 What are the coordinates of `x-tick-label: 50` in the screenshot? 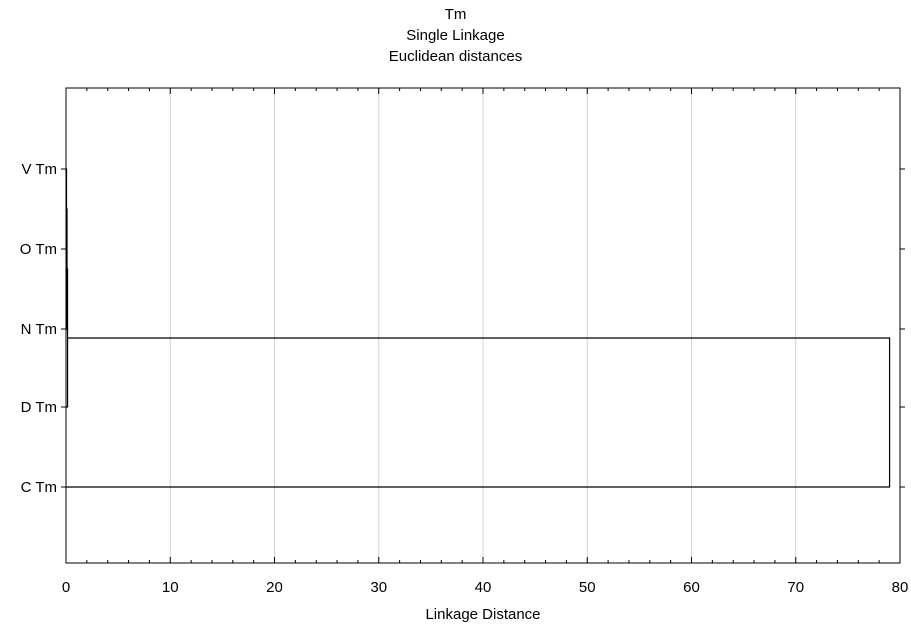 It's located at (587, 587).